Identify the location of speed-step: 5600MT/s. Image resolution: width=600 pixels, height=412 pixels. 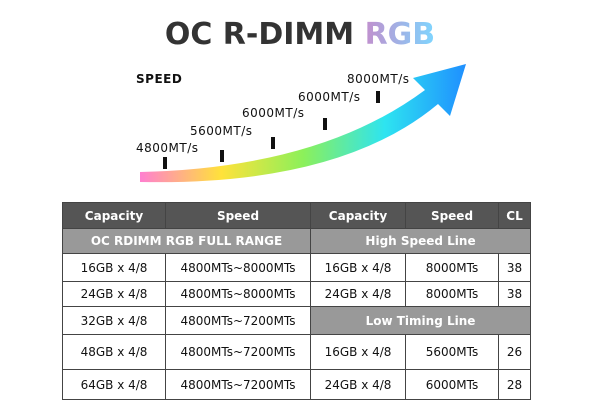
(221, 131).